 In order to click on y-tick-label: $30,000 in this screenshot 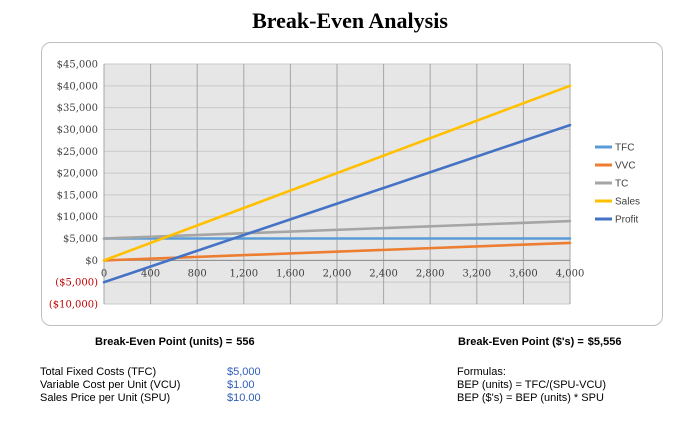, I will do `click(77, 130)`.